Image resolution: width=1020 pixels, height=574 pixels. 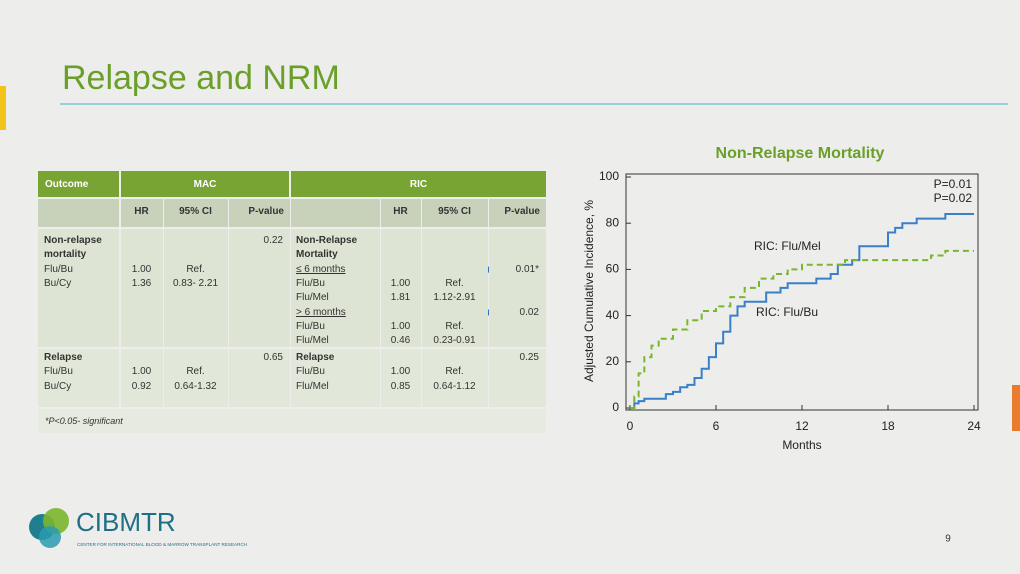 What do you see at coordinates (327, 247) in the screenshot?
I see `row-outcome: Non-Relapse Mortality` at bounding box center [327, 247].